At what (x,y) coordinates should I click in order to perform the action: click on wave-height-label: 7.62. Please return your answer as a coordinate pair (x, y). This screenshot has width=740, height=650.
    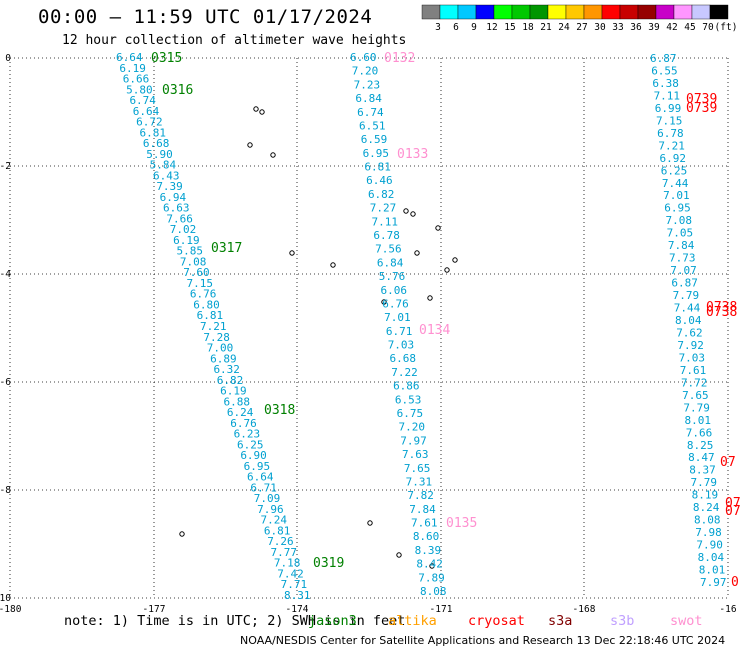
    Looking at the image, I should click on (689, 332).